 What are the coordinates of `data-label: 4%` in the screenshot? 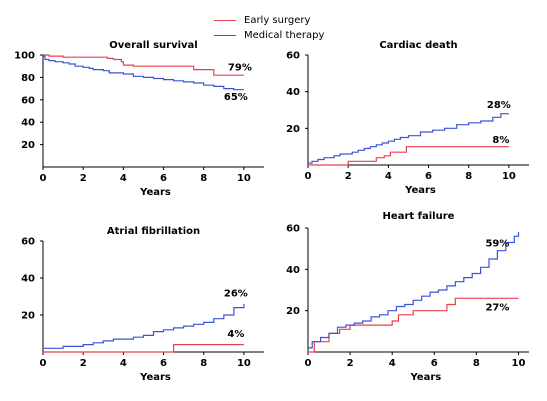 It's located at (235, 334).